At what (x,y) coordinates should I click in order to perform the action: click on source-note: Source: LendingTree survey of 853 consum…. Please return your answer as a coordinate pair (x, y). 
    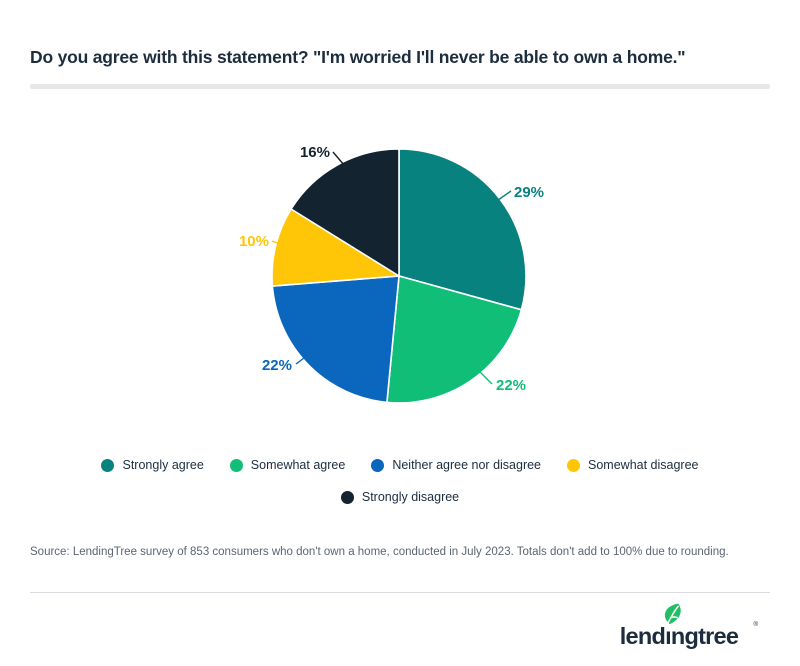
    Looking at the image, I should click on (379, 552).